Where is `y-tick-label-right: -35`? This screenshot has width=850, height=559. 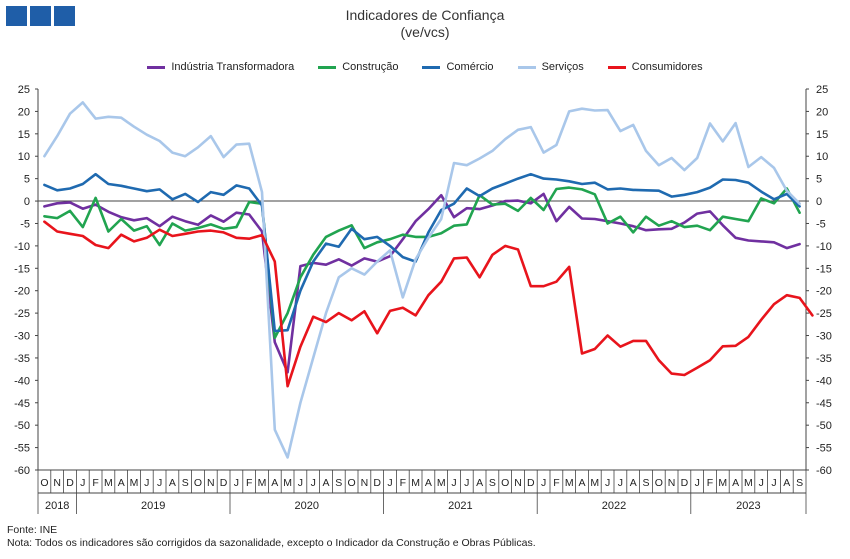 y-tick-label-right: -35 is located at coordinates (824, 359).